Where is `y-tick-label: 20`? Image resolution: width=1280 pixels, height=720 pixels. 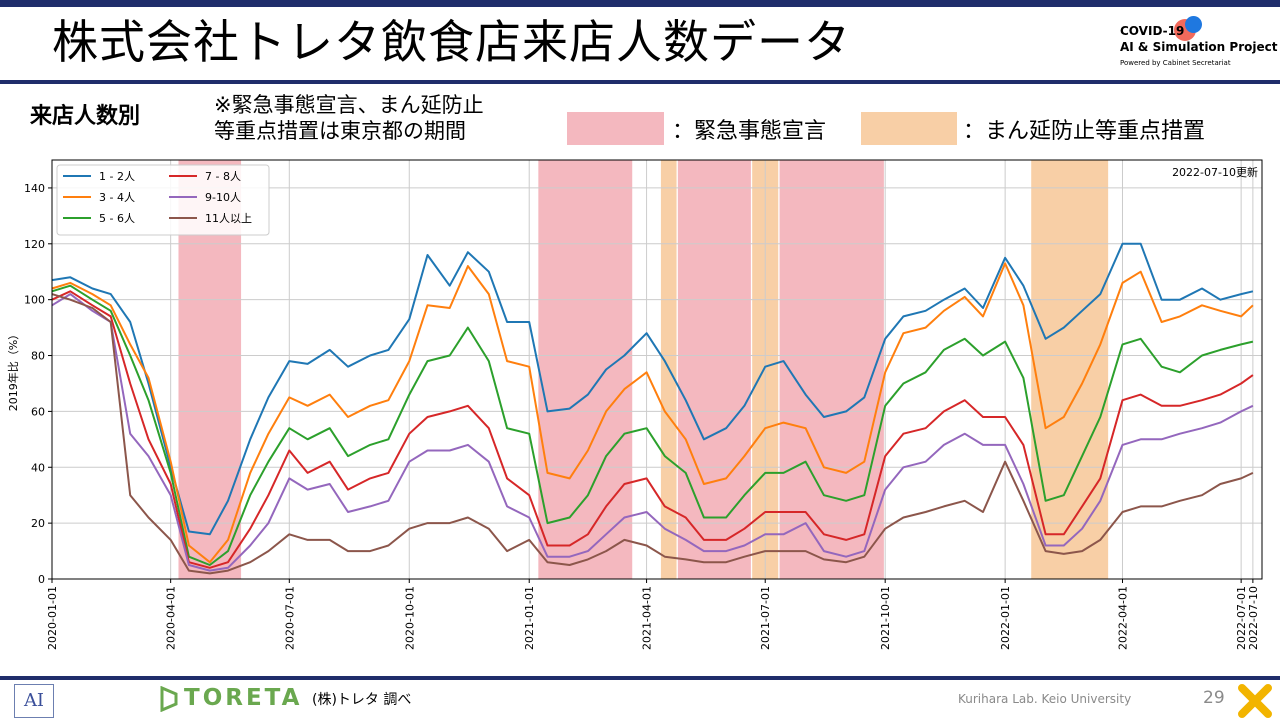
y-tick-label: 20 is located at coordinates (38, 523).